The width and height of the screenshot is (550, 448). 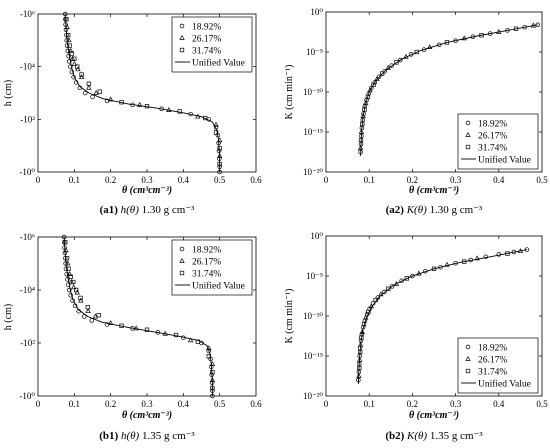 What do you see at coordinates (498, 365) in the screenshot?
I see `legend-box-b2` at bounding box center [498, 365].